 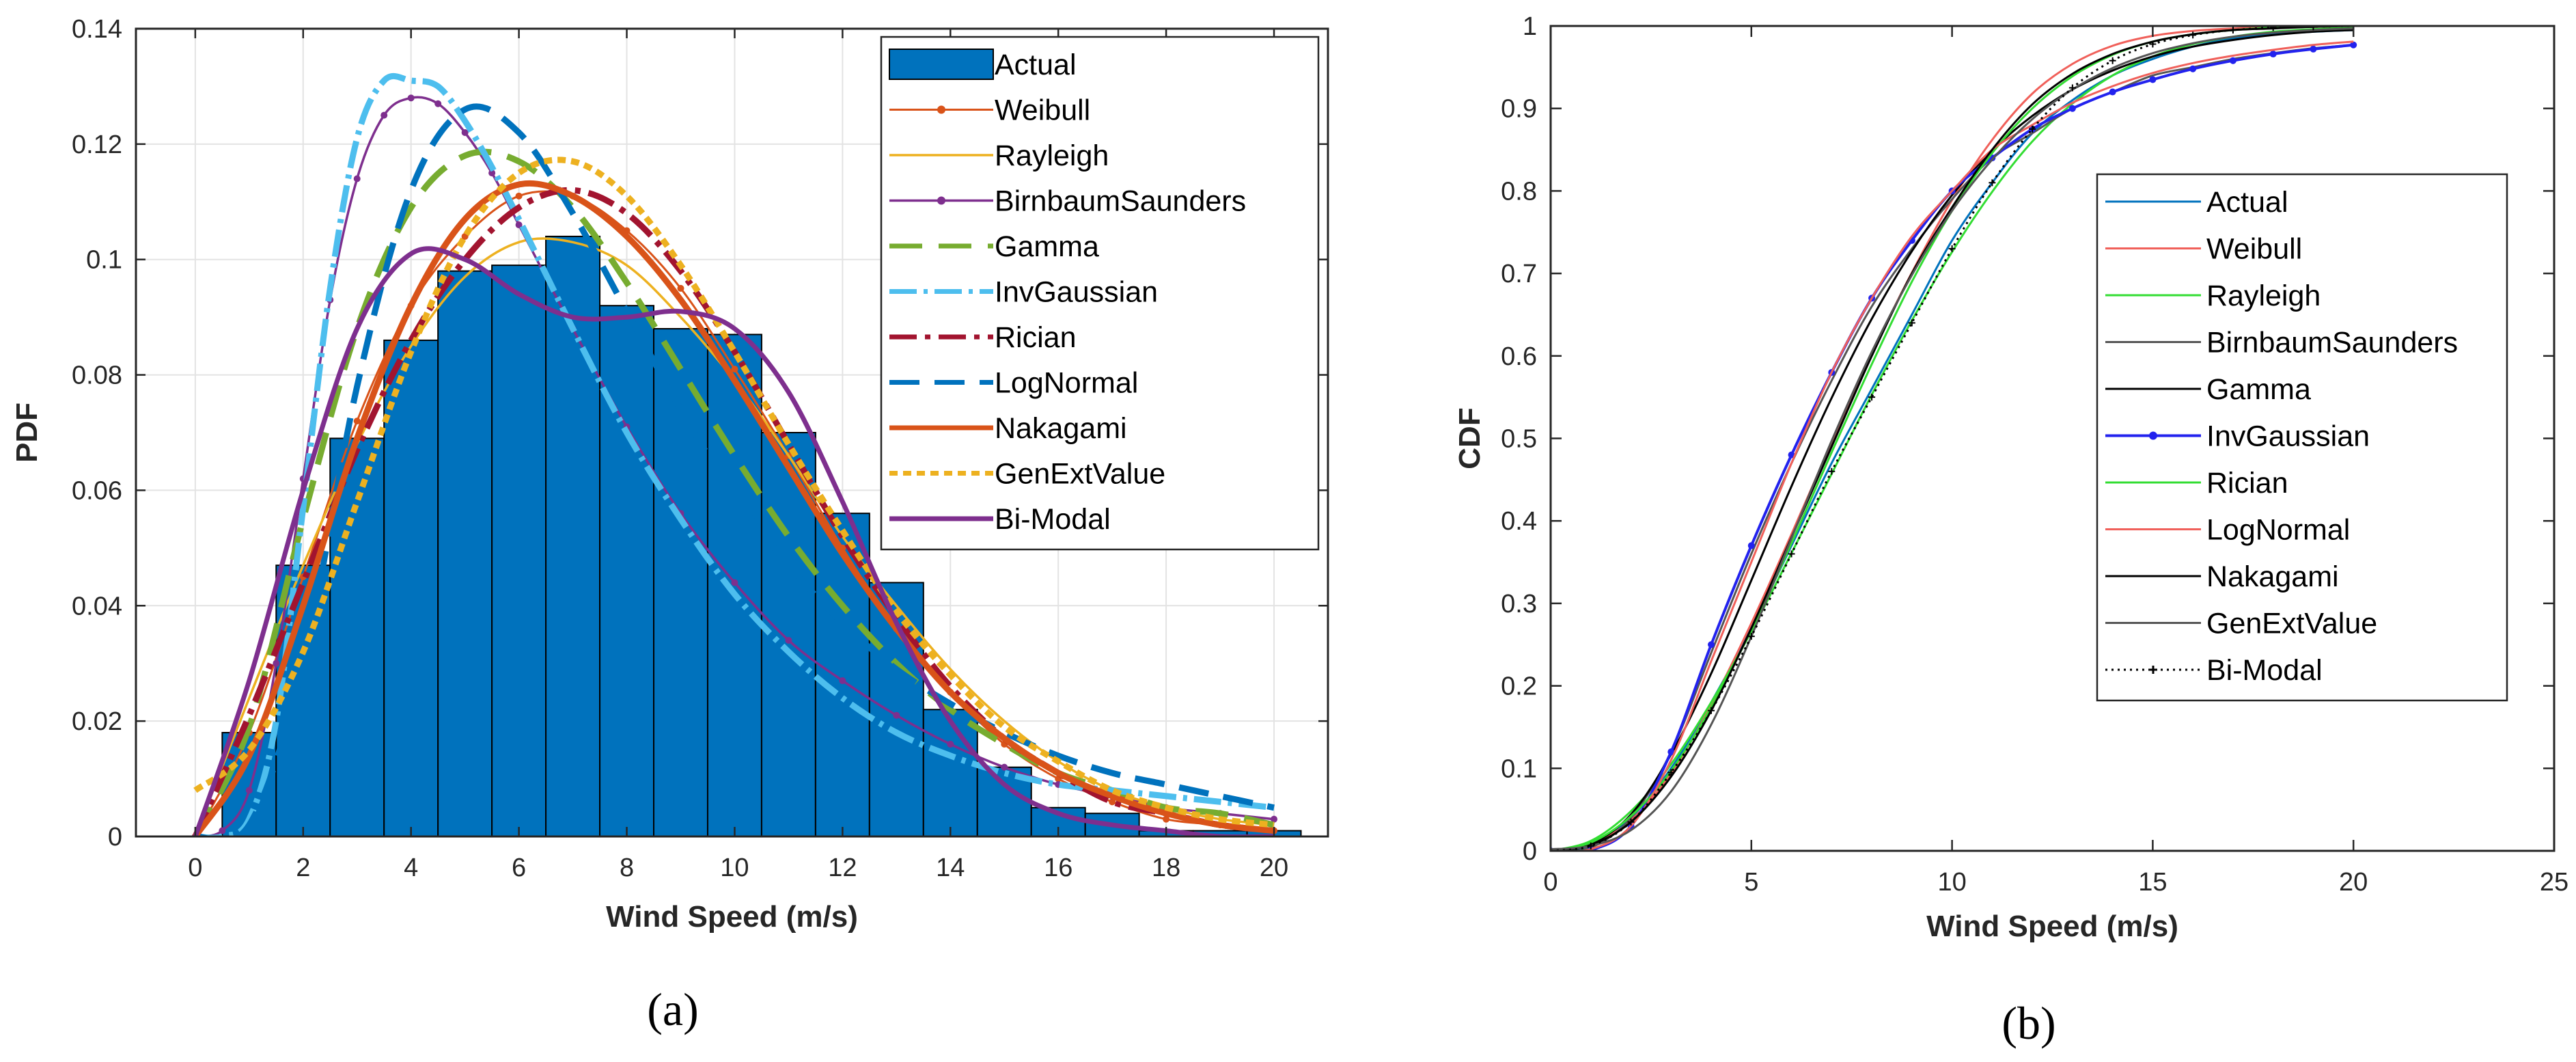 What do you see at coordinates (2028, 1023) in the screenshot?
I see `panel-label: (b)` at bounding box center [2028, 1023].